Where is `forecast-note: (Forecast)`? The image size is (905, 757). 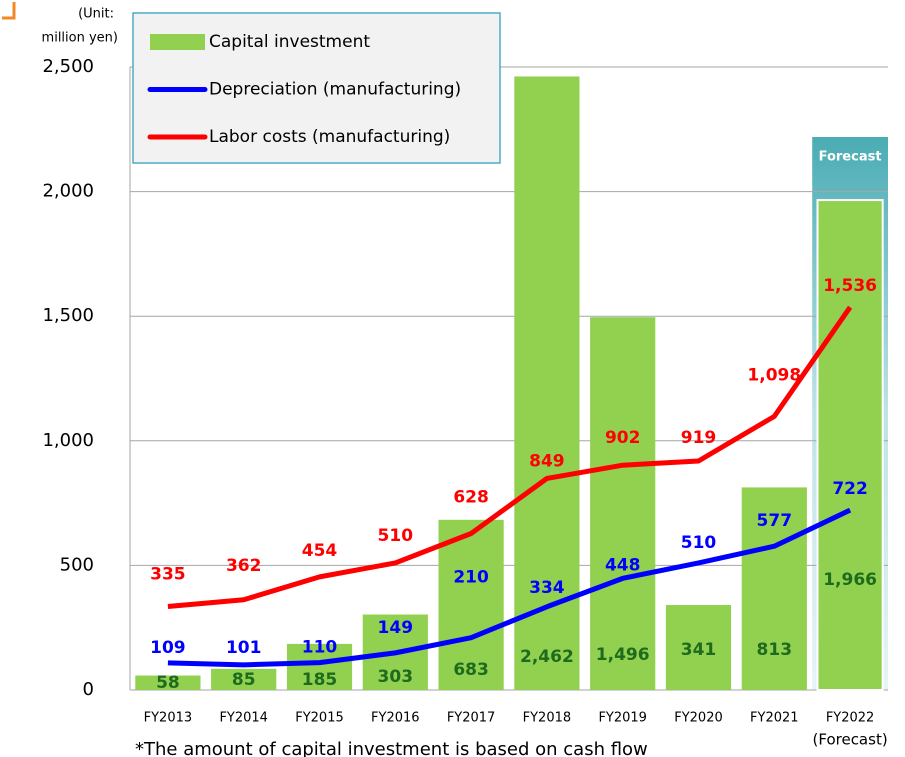
forecast-note: (Forecast) is located at coordinates (850, 740).